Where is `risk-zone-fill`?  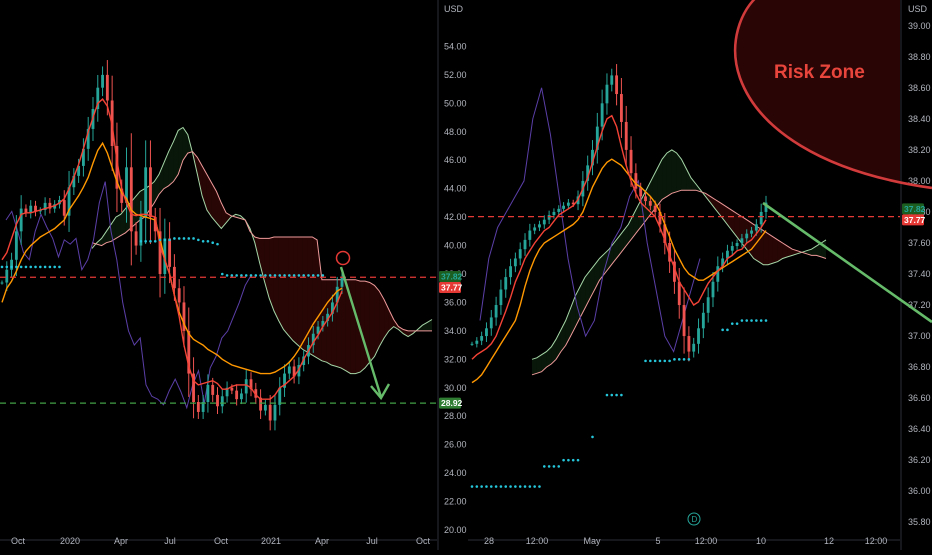 risk-zone-fill is located at coordinates (818, 91).